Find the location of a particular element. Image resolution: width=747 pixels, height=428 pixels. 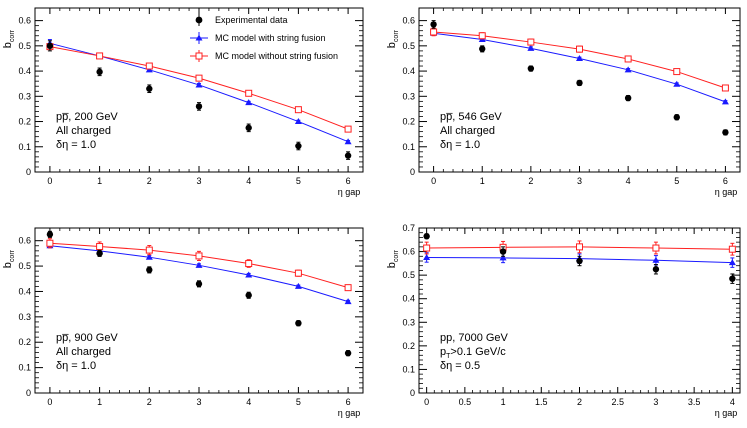

x-tick-label: 1.5 is located at coordinates (541, 402).